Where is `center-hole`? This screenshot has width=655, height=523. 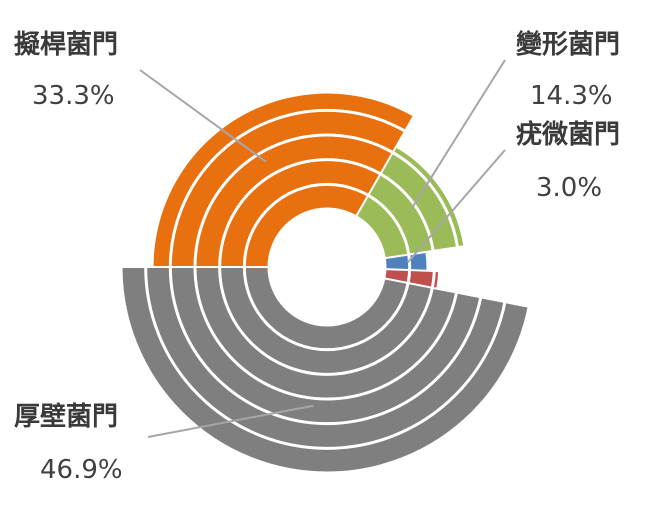 center-hole is located at coordinates (327, 267).